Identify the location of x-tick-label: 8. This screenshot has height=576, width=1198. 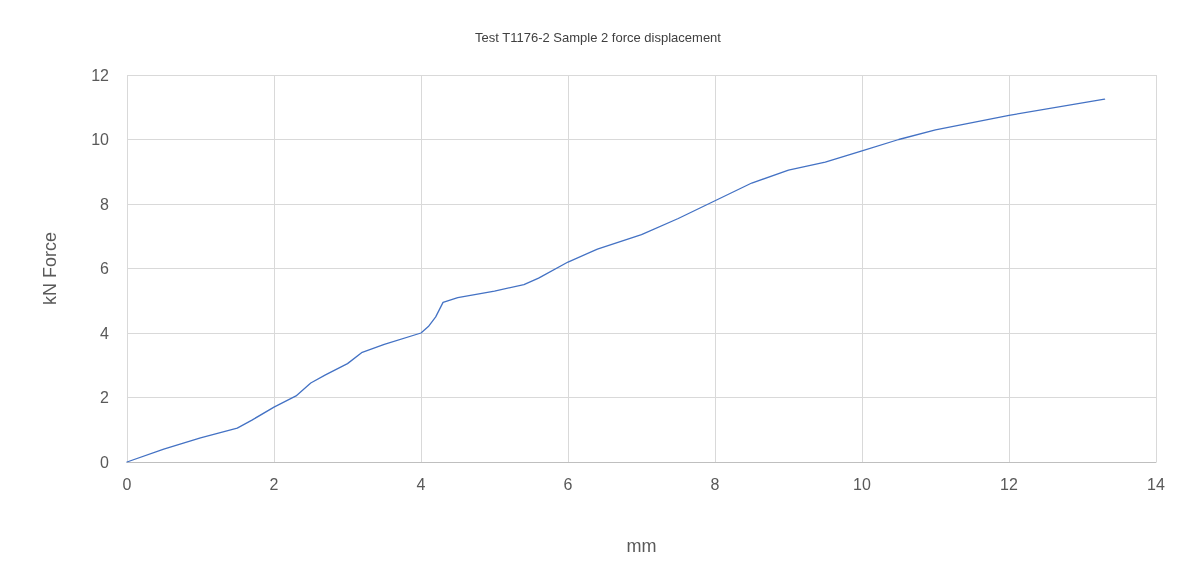
(715, 484).